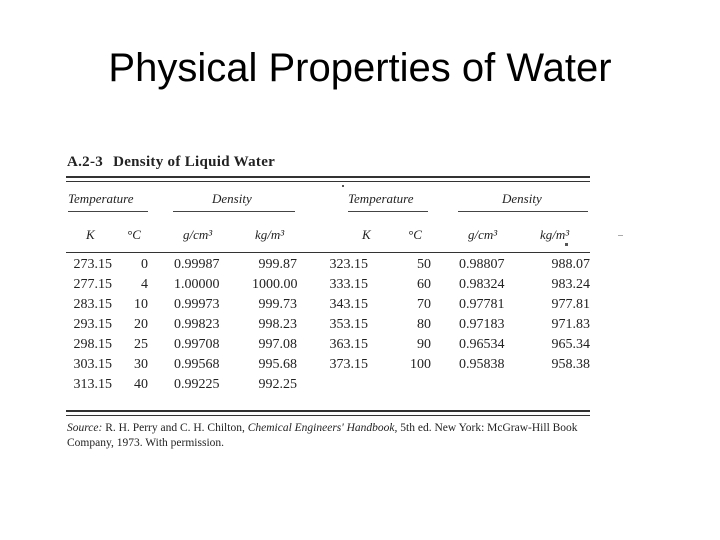 This screenshot has width=720, height=540. What do you see at coordinates (571, 344) in the screenshot?
I see `cell-density-kgm3: 965.34` at bounding box center [571, 344].